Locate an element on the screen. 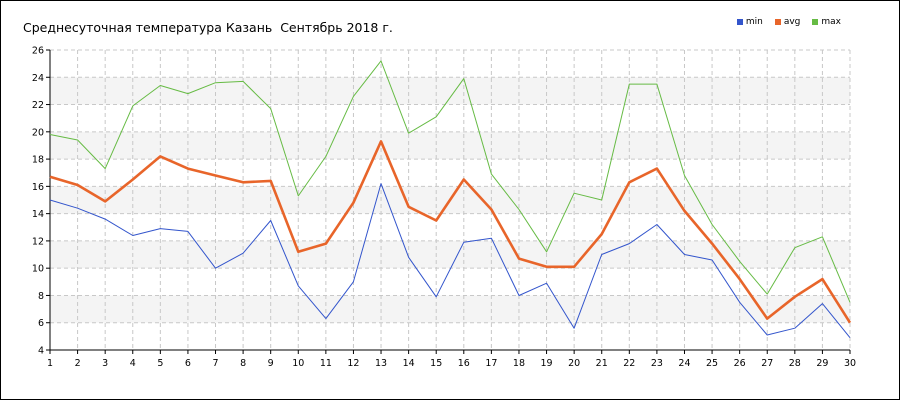 Image resolution: width=900 pixels, height=400 pixels. legend-label-avg: avg is located at coordinates (792, 22).